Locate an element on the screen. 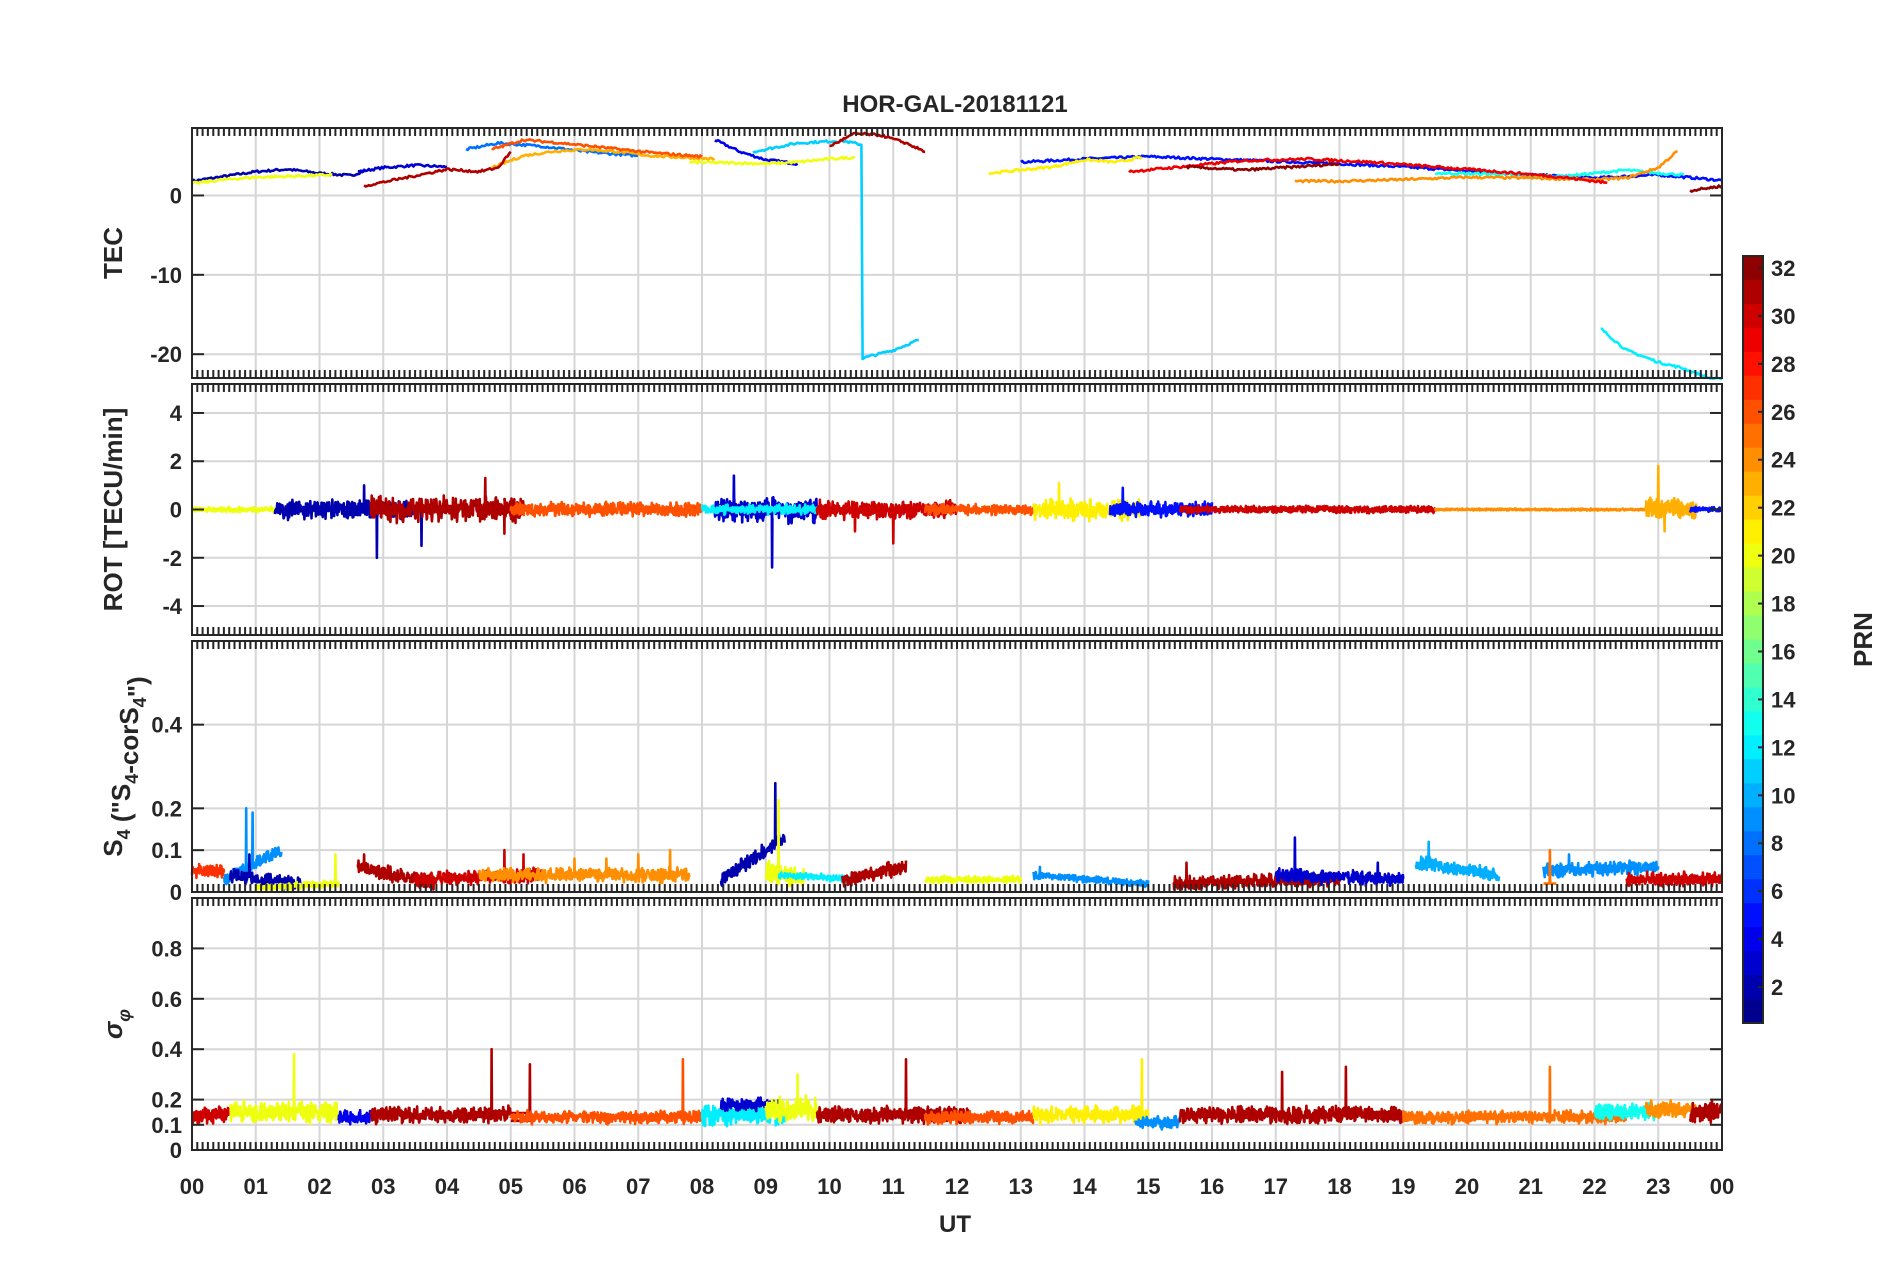 This screenshot has height=1272, width=1902. y-axis-label: σφ is located at coordinates (116, 1024).